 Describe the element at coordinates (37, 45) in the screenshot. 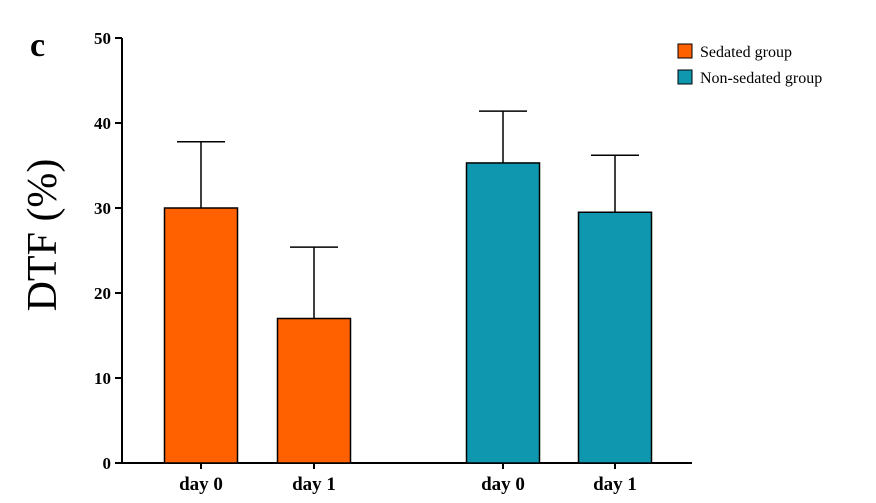

I see `panel-label: c` at that location.